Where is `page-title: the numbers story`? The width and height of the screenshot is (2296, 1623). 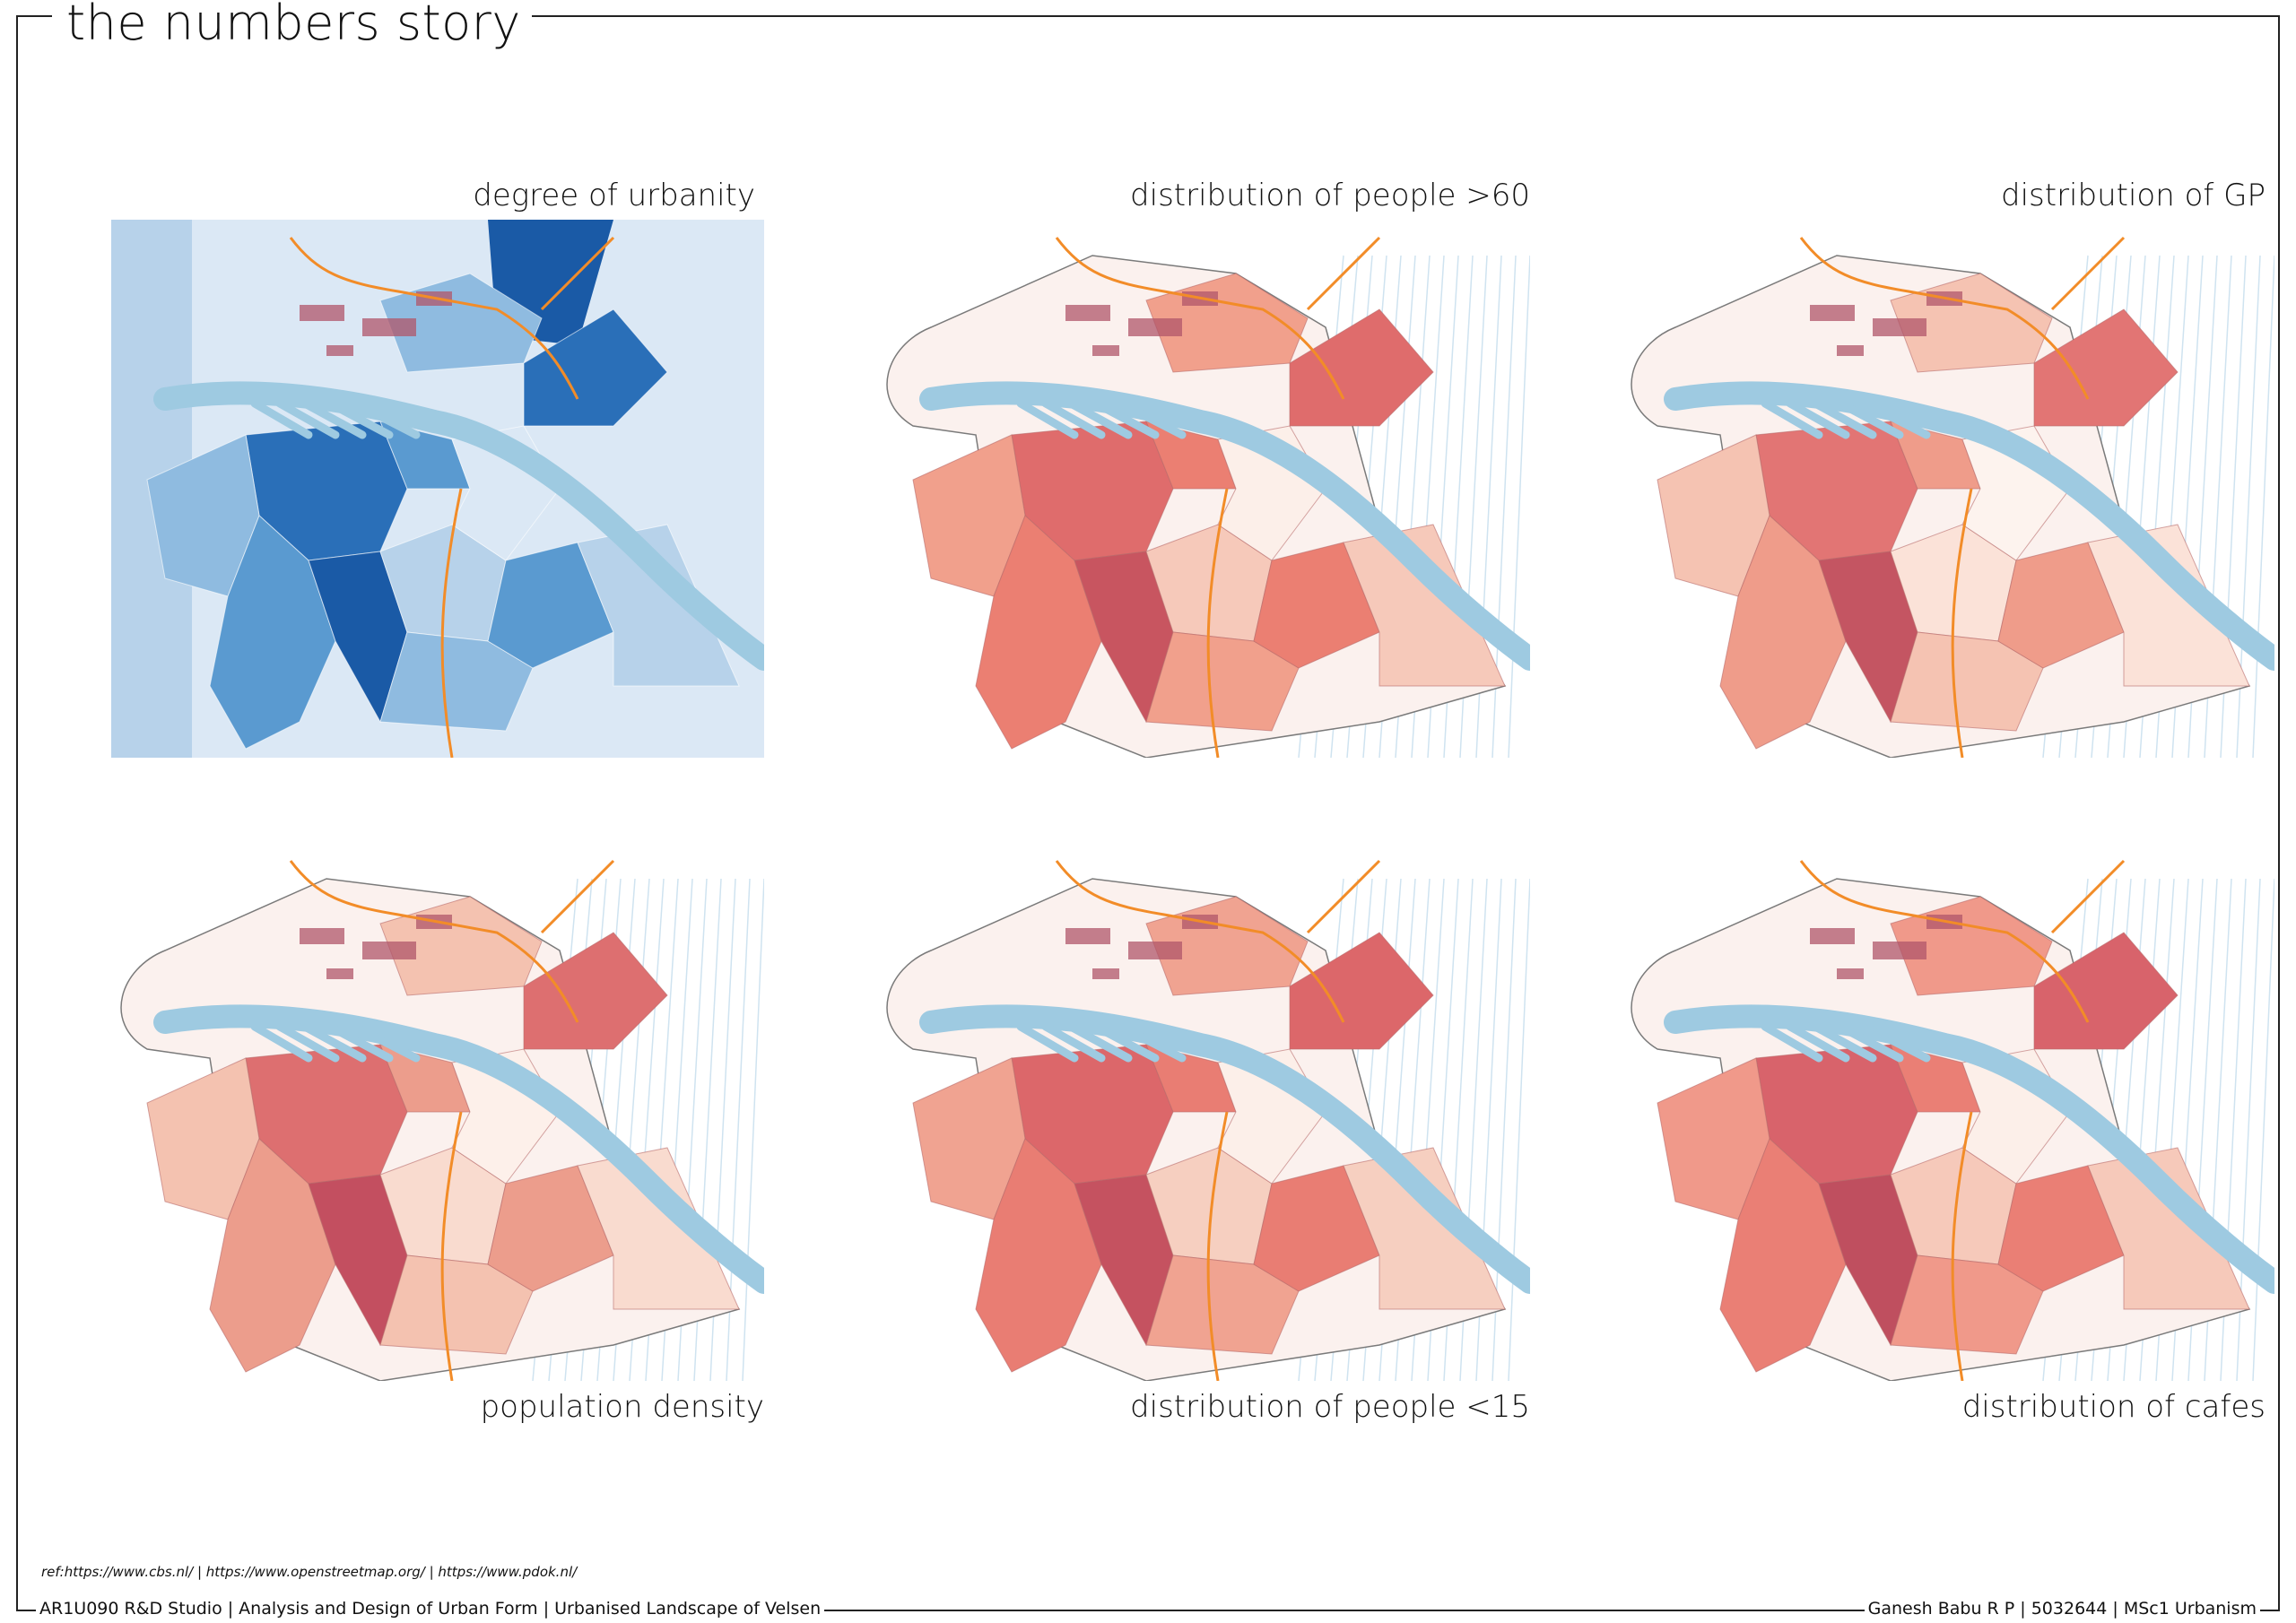 page-title: the numbers story is located at coordinates (294, 26).